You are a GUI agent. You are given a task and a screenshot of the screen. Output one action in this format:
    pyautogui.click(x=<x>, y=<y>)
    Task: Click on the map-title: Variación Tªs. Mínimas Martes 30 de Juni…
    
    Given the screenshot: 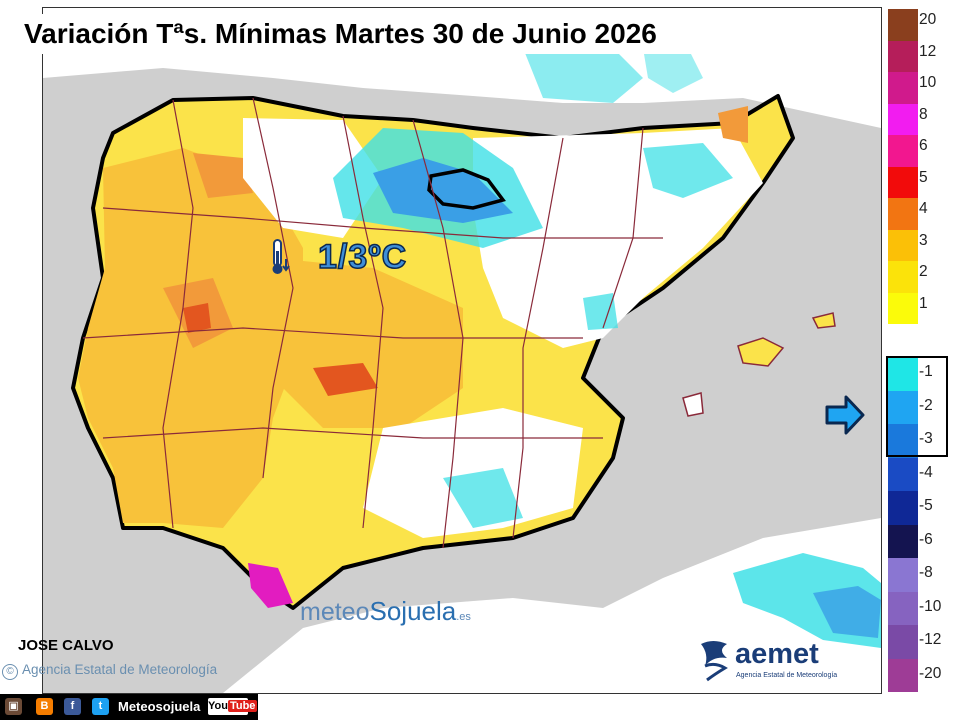 What is the action you would take?
    pyautogui.click(x=340, y=33)
    